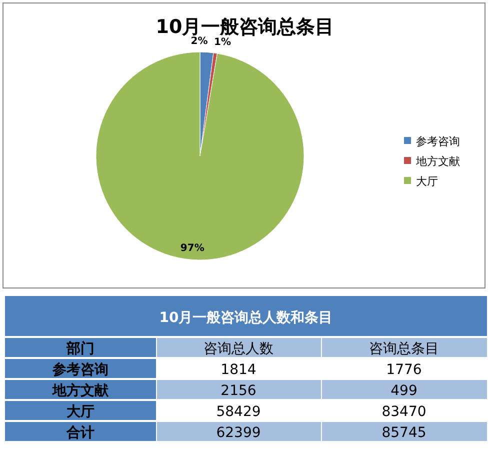 The image size is (490, 449). Describe the element at coordinates (238, 391) in the screenshot. I see `data-label: 2156` at that location.